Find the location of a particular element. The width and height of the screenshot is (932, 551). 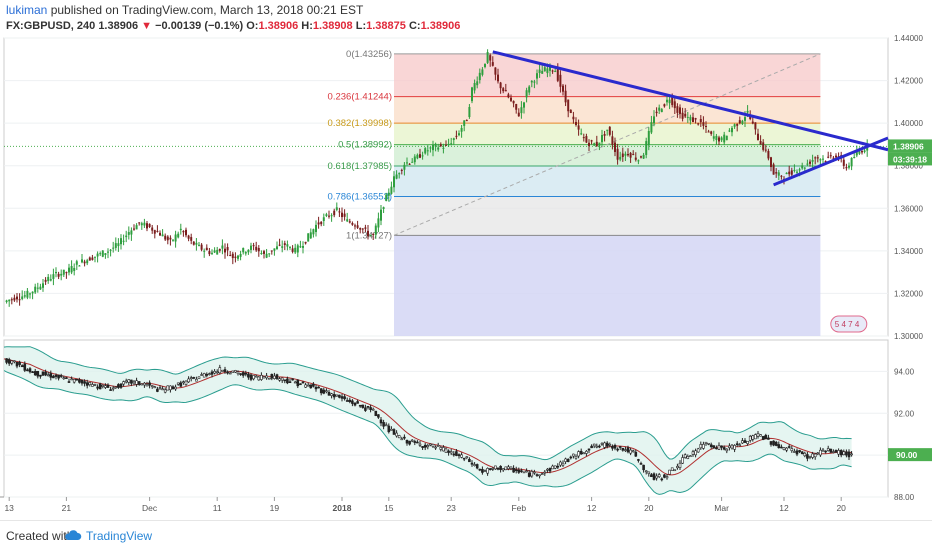

time-tick-label: 11 is located at coordinates (217, 508).